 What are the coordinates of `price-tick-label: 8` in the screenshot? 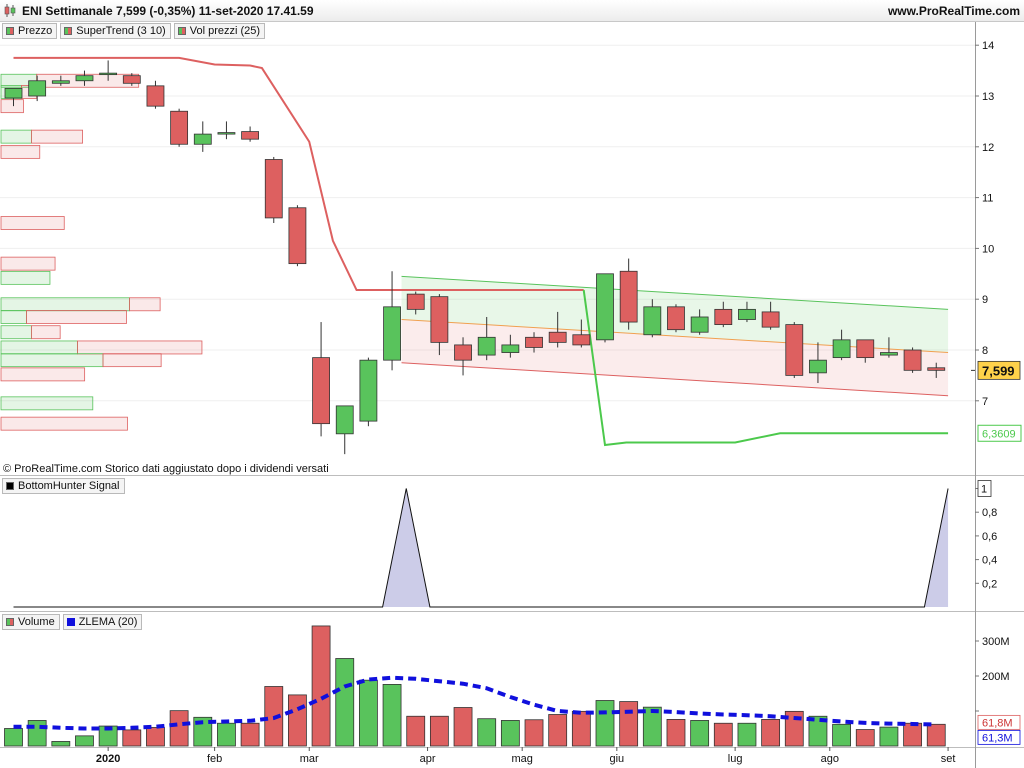 It's located at (985, 351).